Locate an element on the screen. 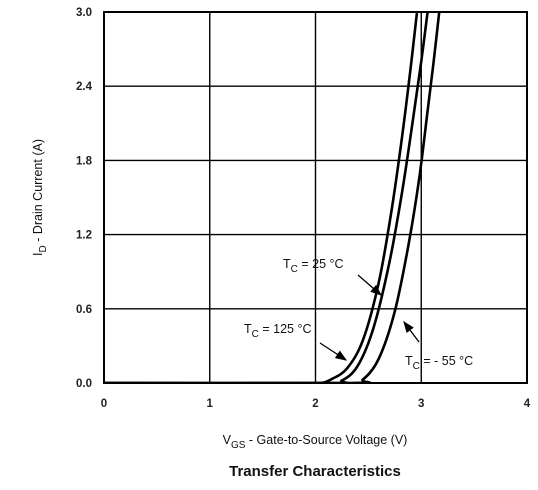  x-tick-label: 0 is located at coordinates (104, 404).